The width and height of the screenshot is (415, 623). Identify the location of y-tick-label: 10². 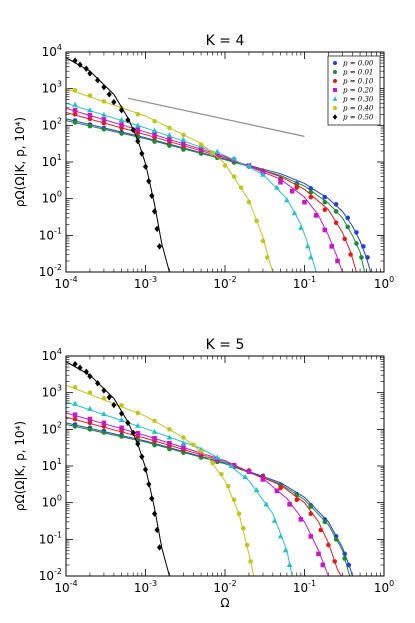
(52, 428).